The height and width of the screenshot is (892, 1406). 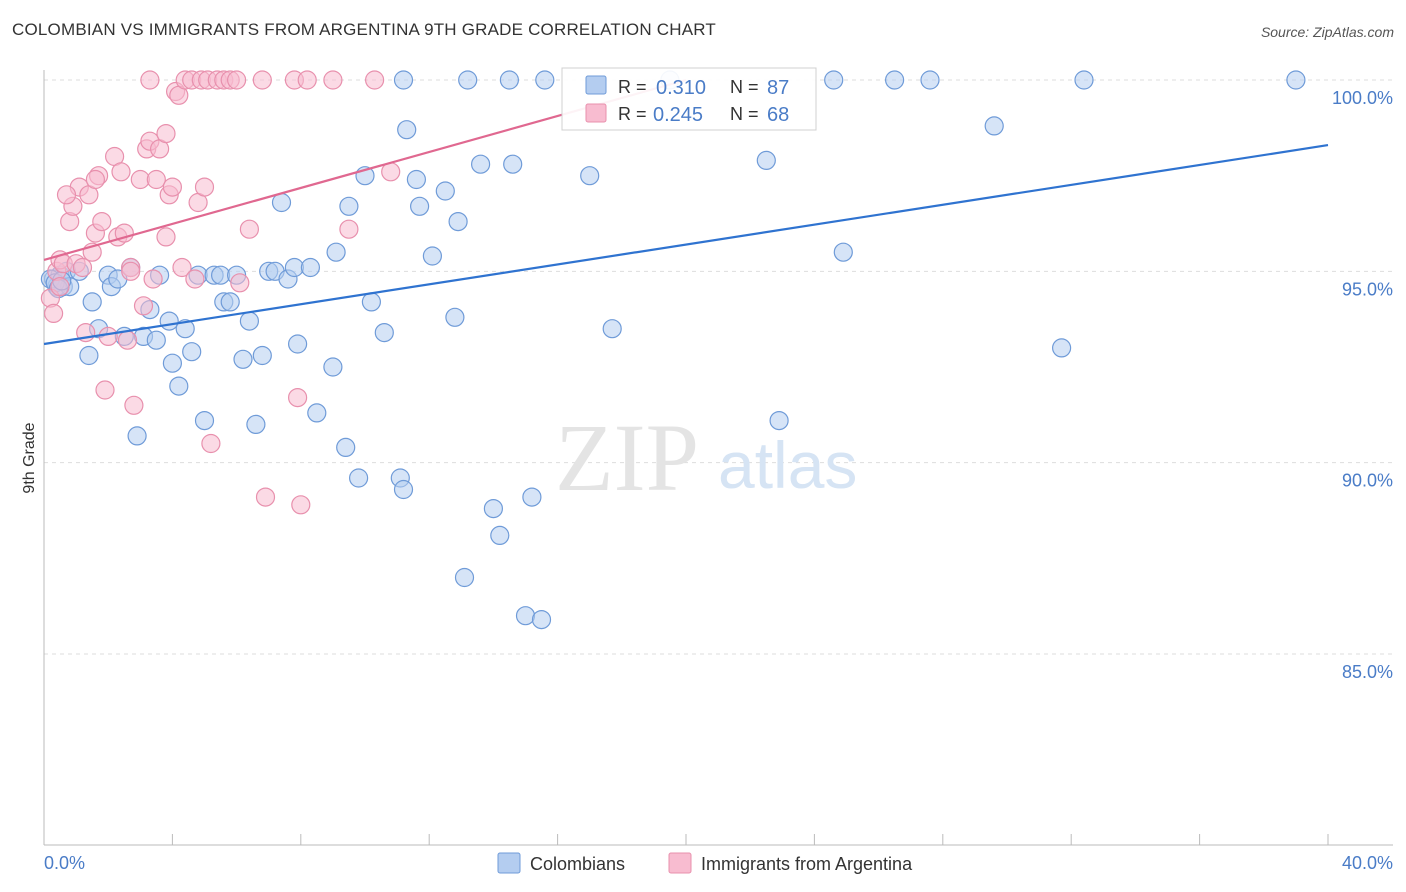 What do you see at coordinates (686, 839) in the screenshot?
I see `x-axis-ticks` at bounding box center [686, 839].